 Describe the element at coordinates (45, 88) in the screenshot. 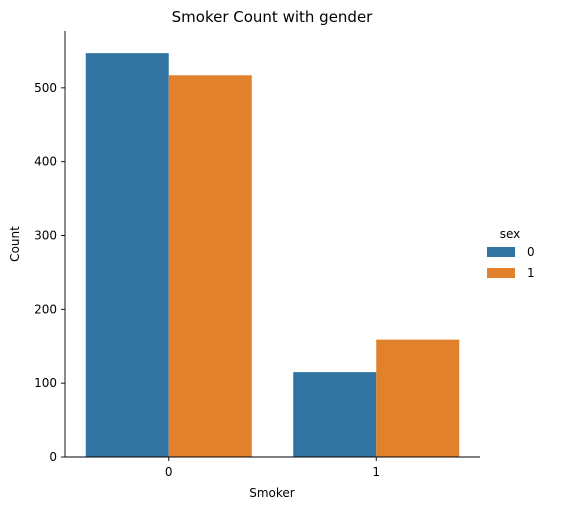

I see `y-tick-label: 500` at that location.